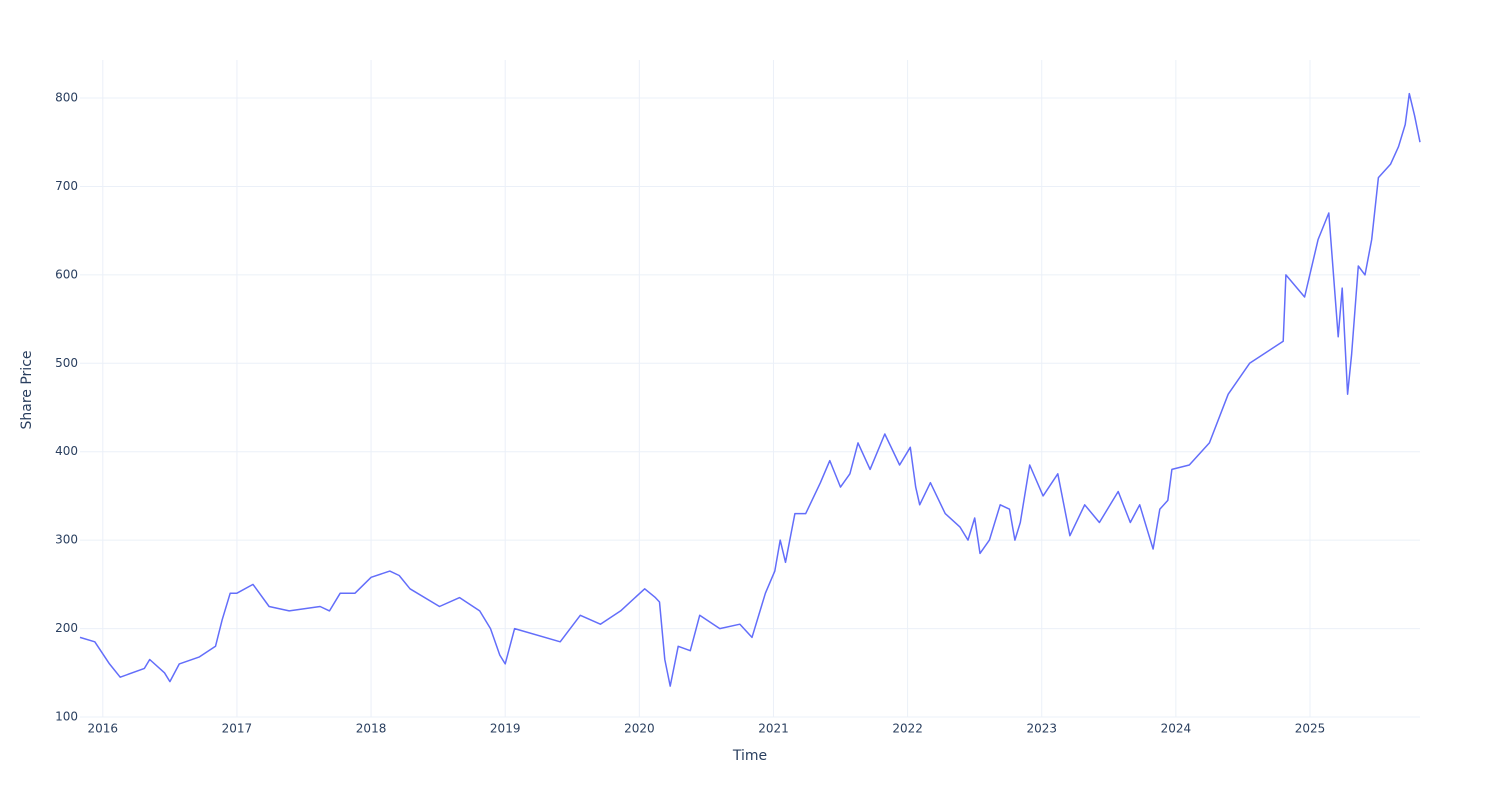 The image size is (1500, 800). Describe the element at coordinates (1176, 729) in the screenshot. I see `x-tick-label: 2024` at that location.